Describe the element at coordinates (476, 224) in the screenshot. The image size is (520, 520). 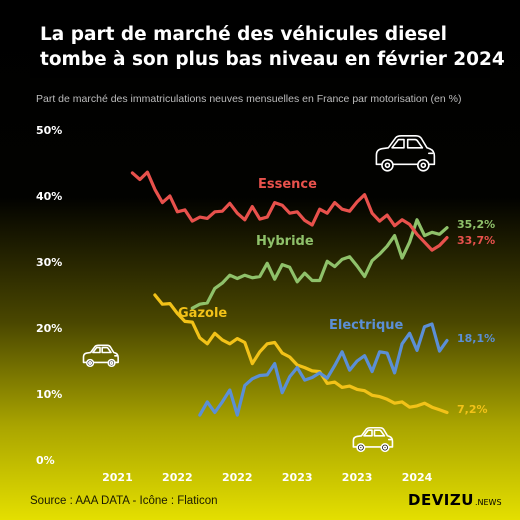
I see `series-end-label-hybride: 35,2%` at that location.